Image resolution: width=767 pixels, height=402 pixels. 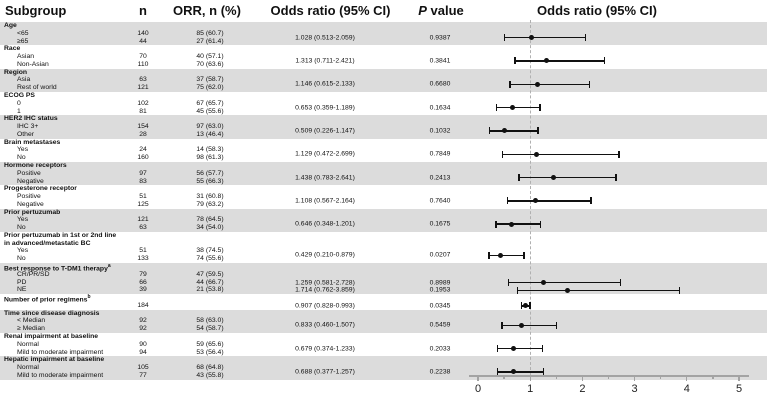 I want to click on n-value: 125, so click(x=143, y=204).